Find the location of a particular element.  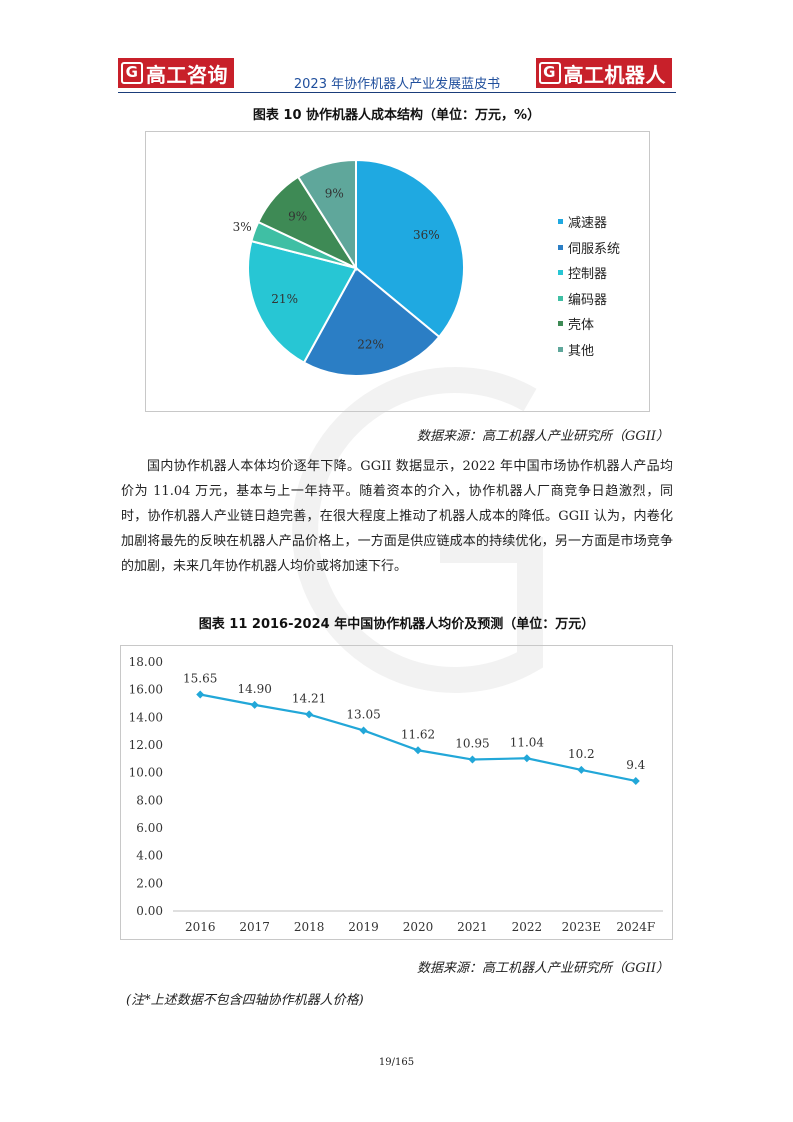

footnote: (注*上述数据不包含四轴协作机器人价格) is located at coordinates (245, 1000).